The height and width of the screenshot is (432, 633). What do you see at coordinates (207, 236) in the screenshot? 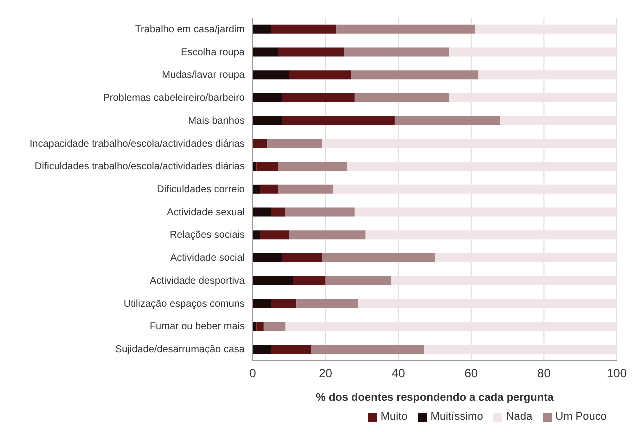
I see `y-tick-label: Relações sociais` at bounding box center [207, 236].